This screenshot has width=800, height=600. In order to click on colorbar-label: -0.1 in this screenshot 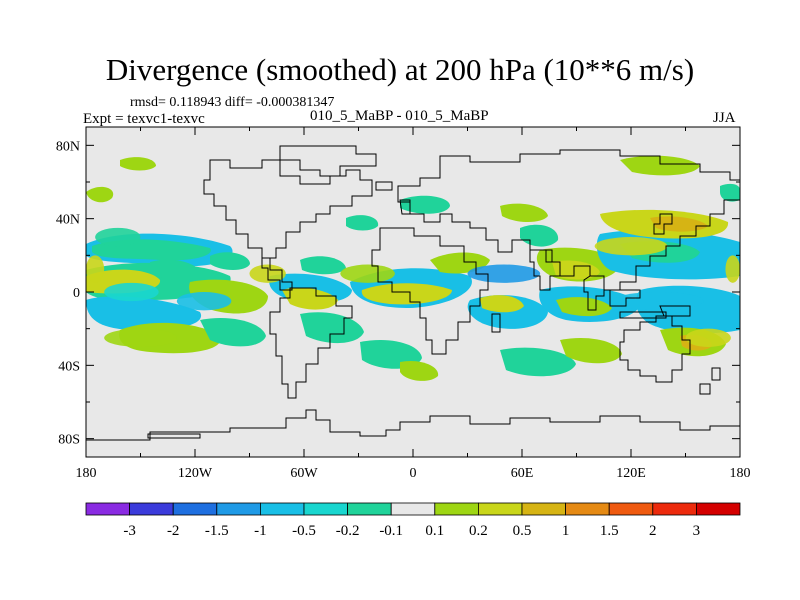, I will do `click(391, 531)`.